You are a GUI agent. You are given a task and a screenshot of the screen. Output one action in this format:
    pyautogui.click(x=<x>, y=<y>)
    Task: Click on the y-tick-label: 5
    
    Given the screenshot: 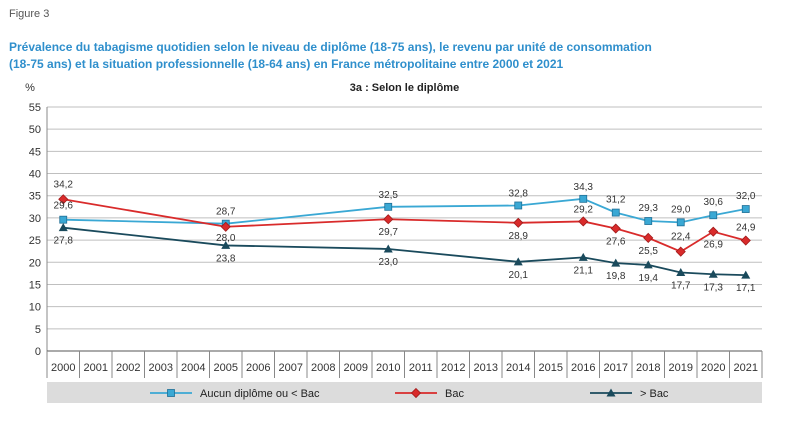 What is the action you would take?
    pyautogui.click(x=38, y=330)
    